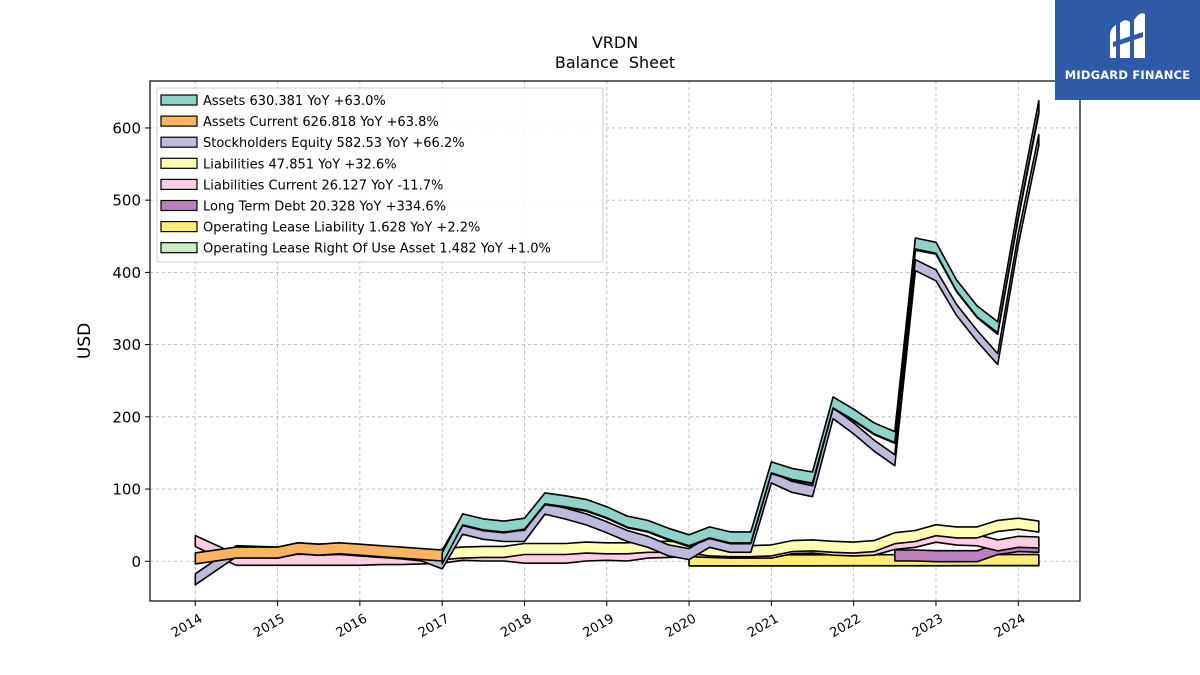  I want to click on y-tick-label: 0, so click(136, 562).